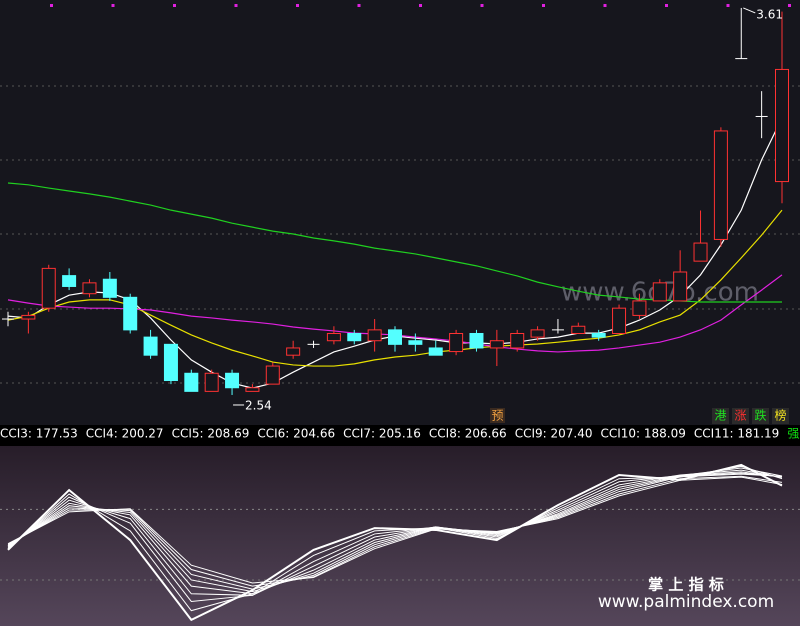 Image resolution: width=800 pixels, height=626 pixels. I want to click on legend-entry: CCI10: 188.09, so click(642, 434).